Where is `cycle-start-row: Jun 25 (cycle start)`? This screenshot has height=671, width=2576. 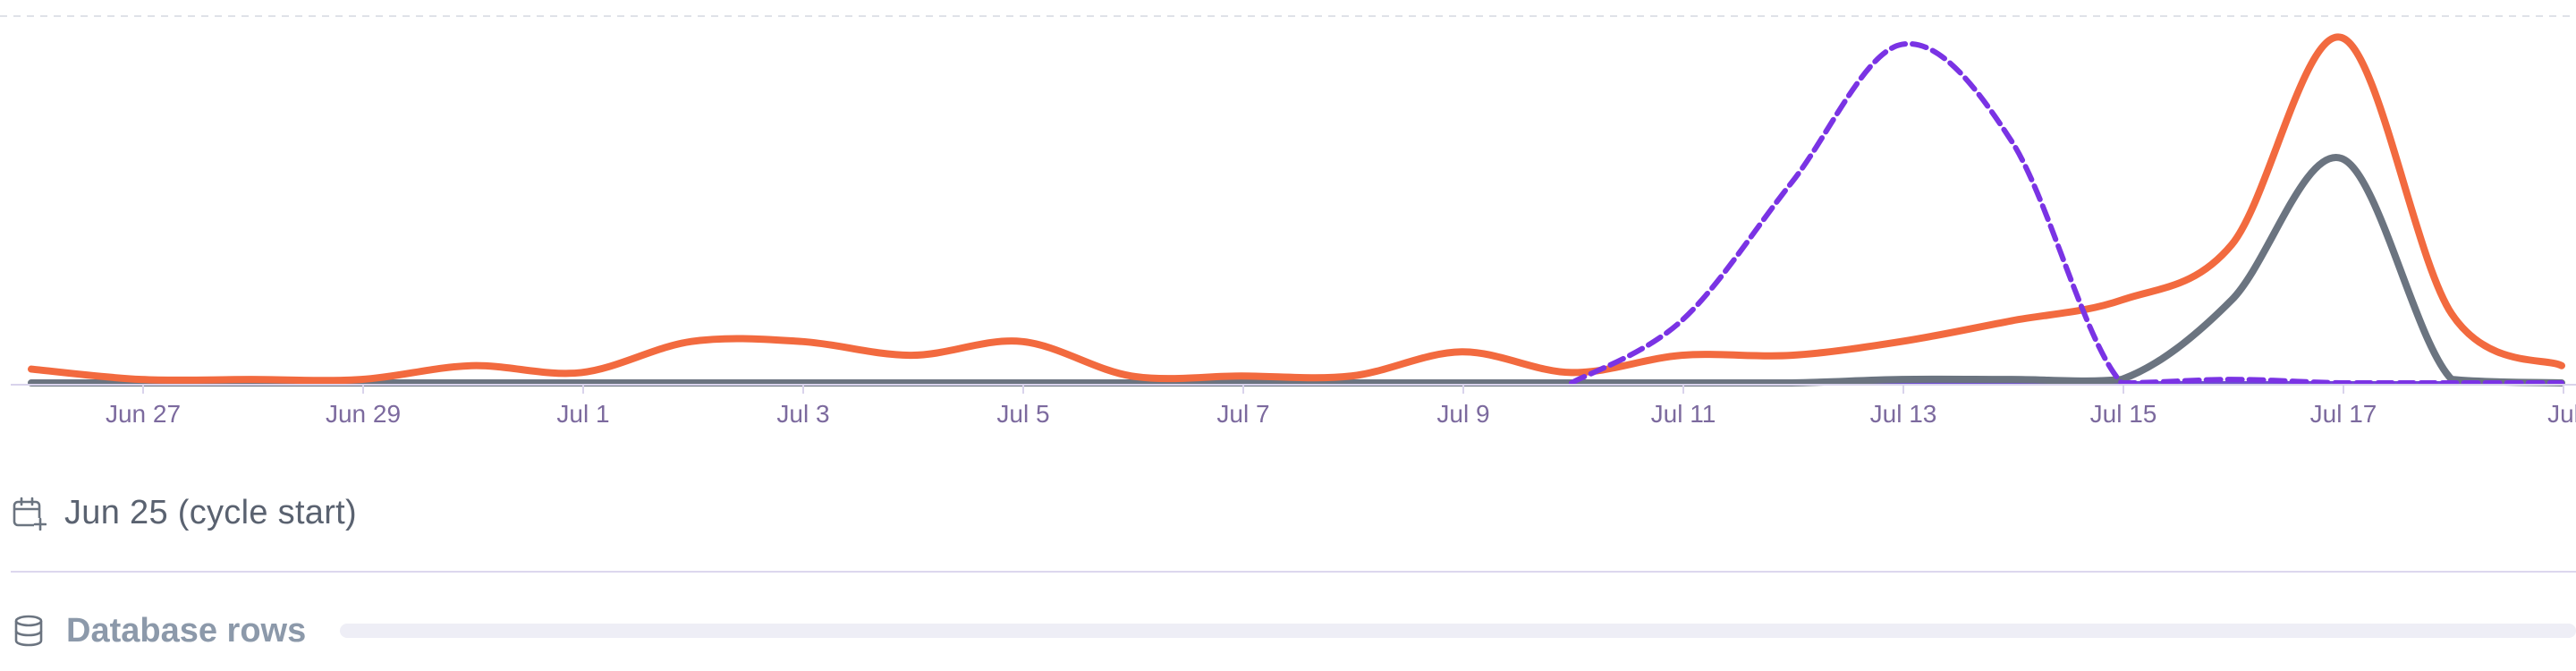
cycle-start-row: Jun 25 (cycle start) is located at coordinates (184, 513).